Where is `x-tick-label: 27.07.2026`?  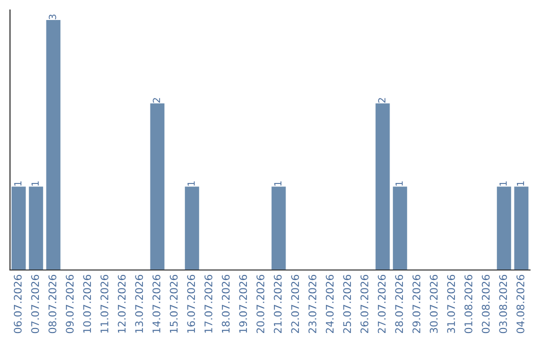
x-tick-label: 27.07.2026 is located at coordinates (382, 304).